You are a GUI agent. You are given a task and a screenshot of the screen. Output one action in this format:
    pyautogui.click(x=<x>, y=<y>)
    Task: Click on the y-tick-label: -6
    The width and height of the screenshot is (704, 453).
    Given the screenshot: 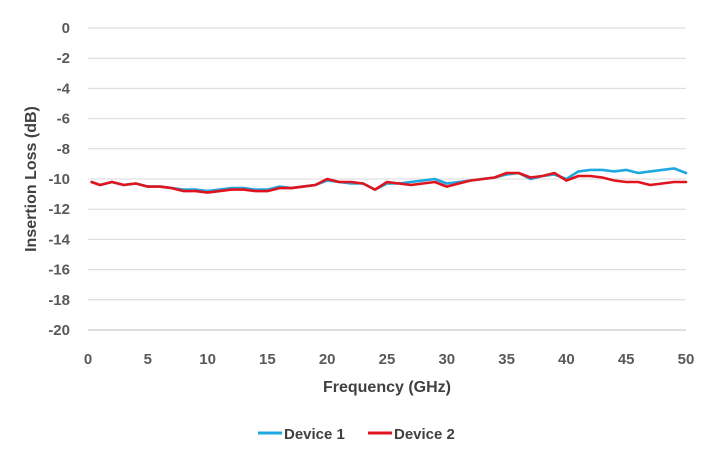 What is the action you would take?
    pyautogui.click(x=63, y=119)
    